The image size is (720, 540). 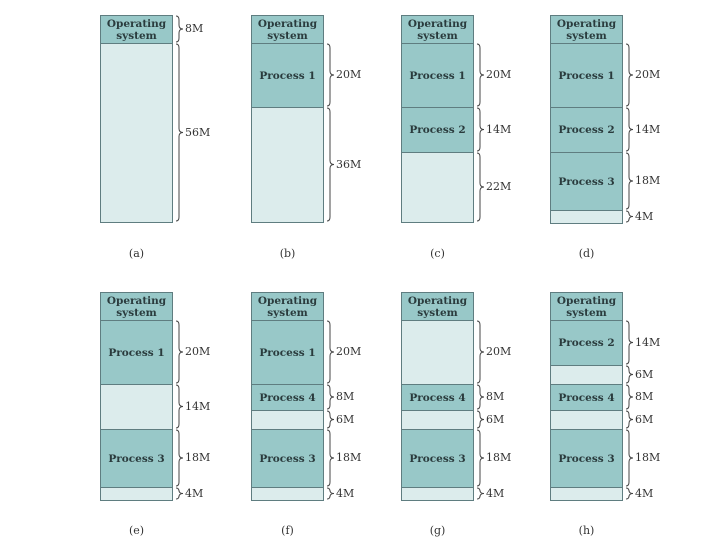 I want to click on diagram-caption: (h), so click(x=586, y=530).